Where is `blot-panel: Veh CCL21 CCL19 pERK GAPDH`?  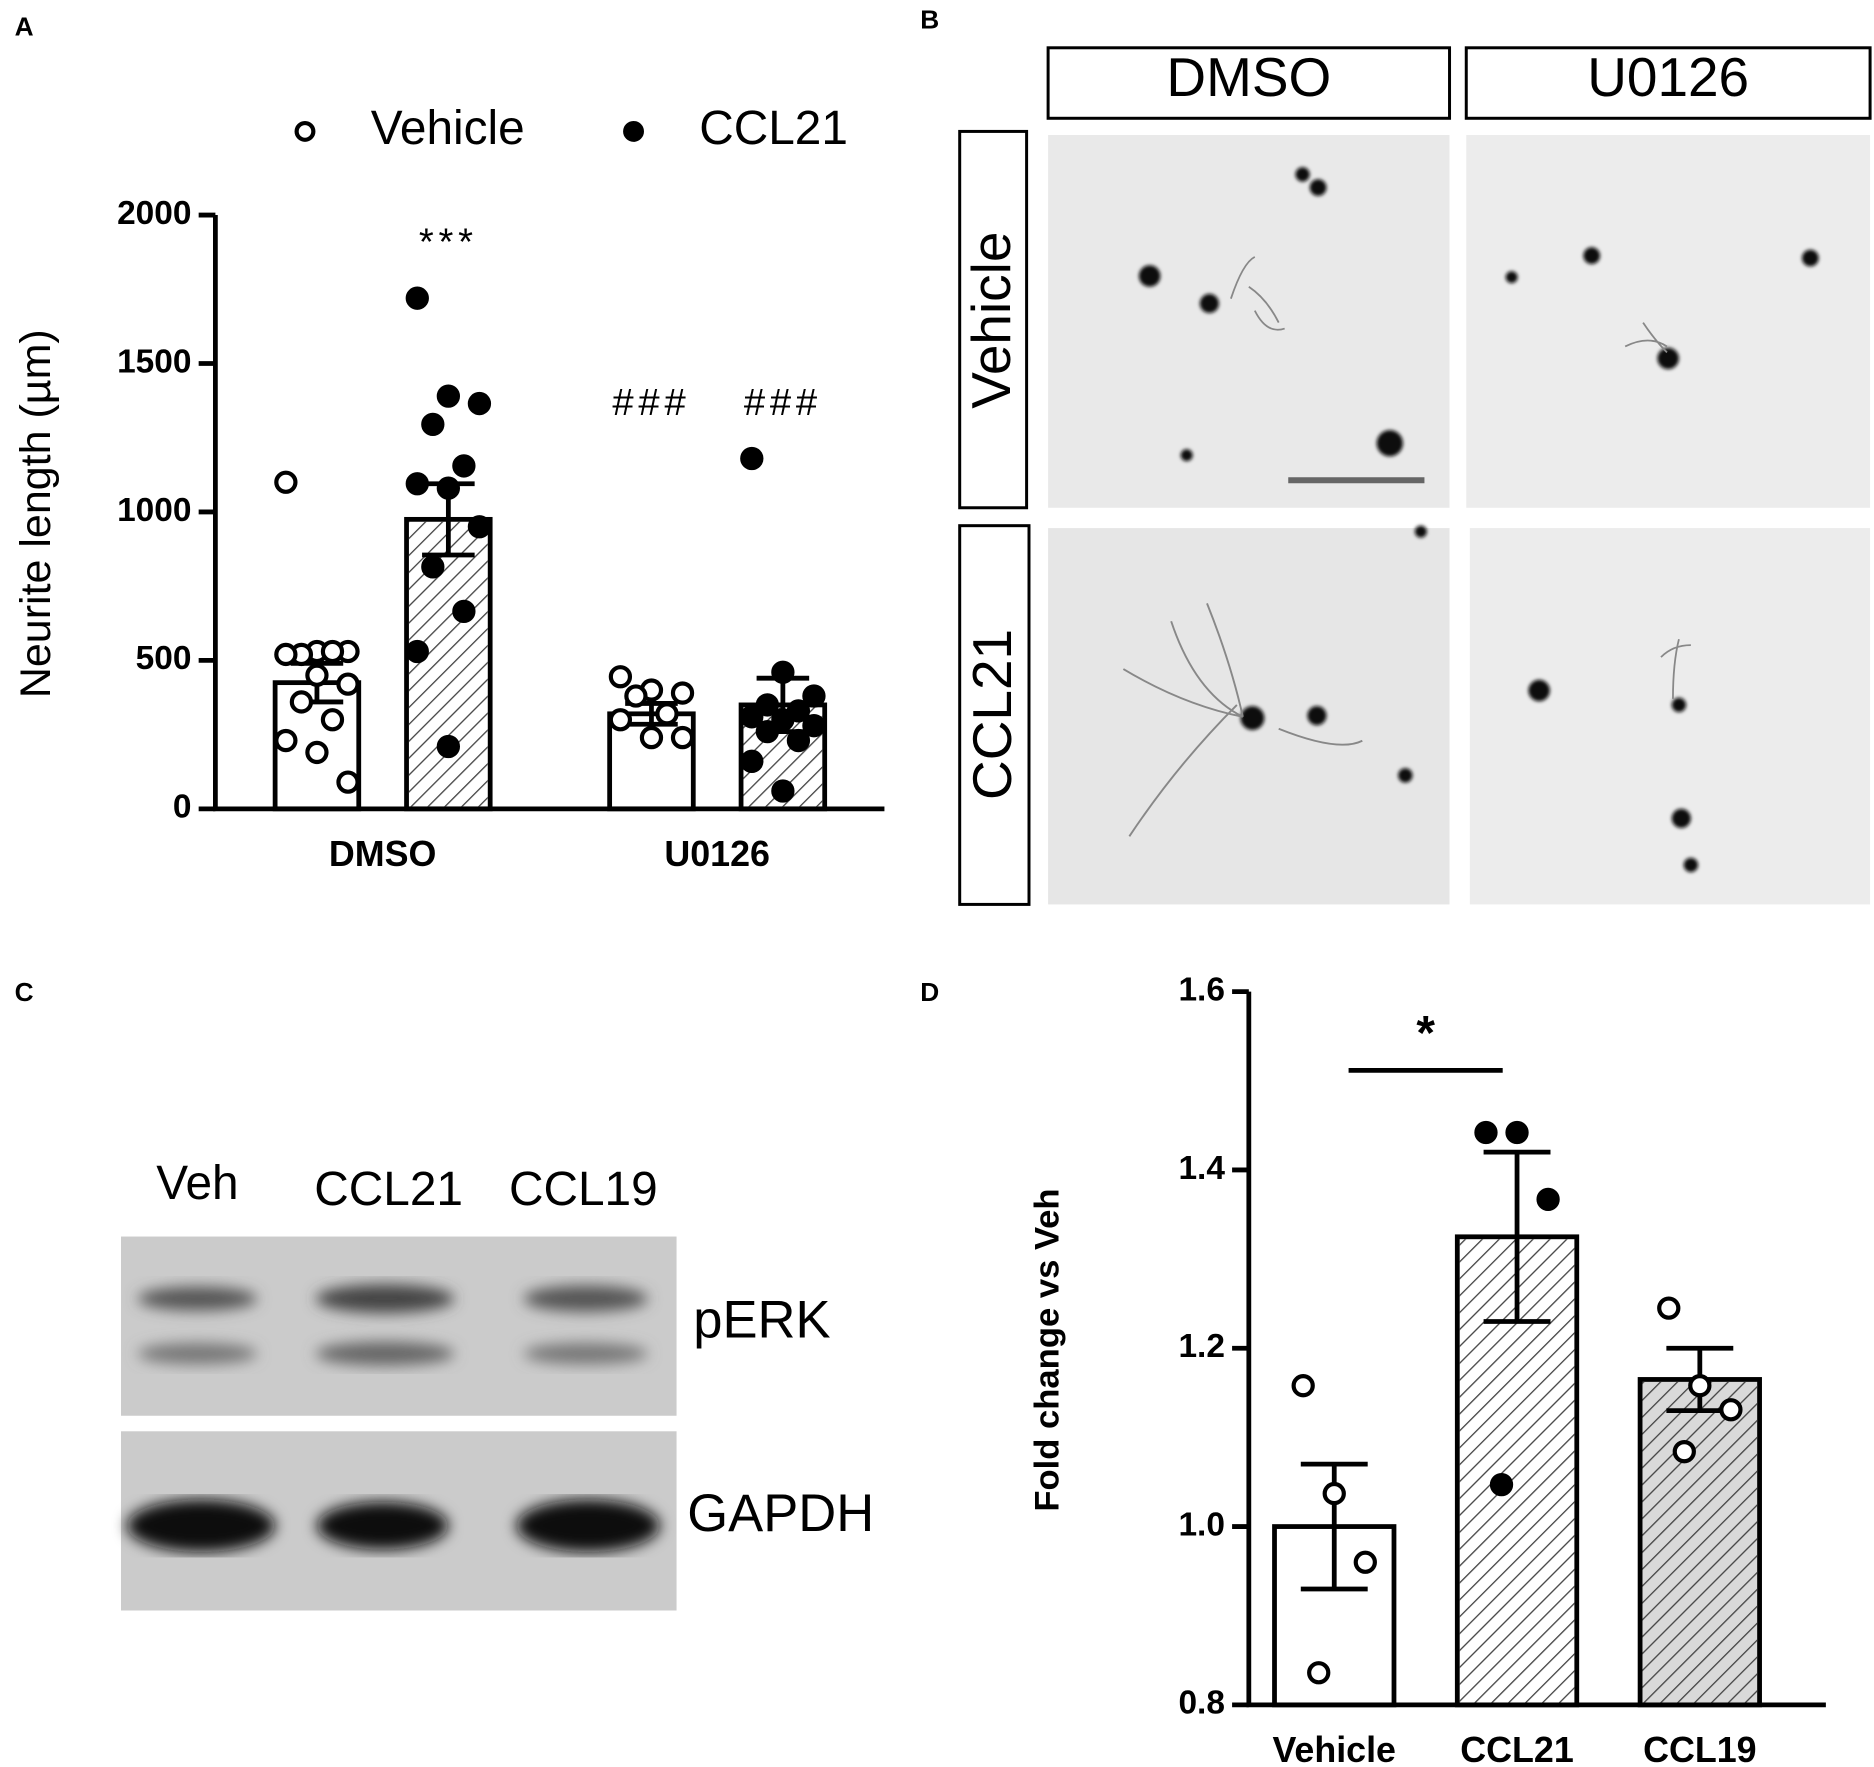 blot-panel: Veh CCL21 CCL19 pERK GAPDH is located at coordinates (497, 1384).